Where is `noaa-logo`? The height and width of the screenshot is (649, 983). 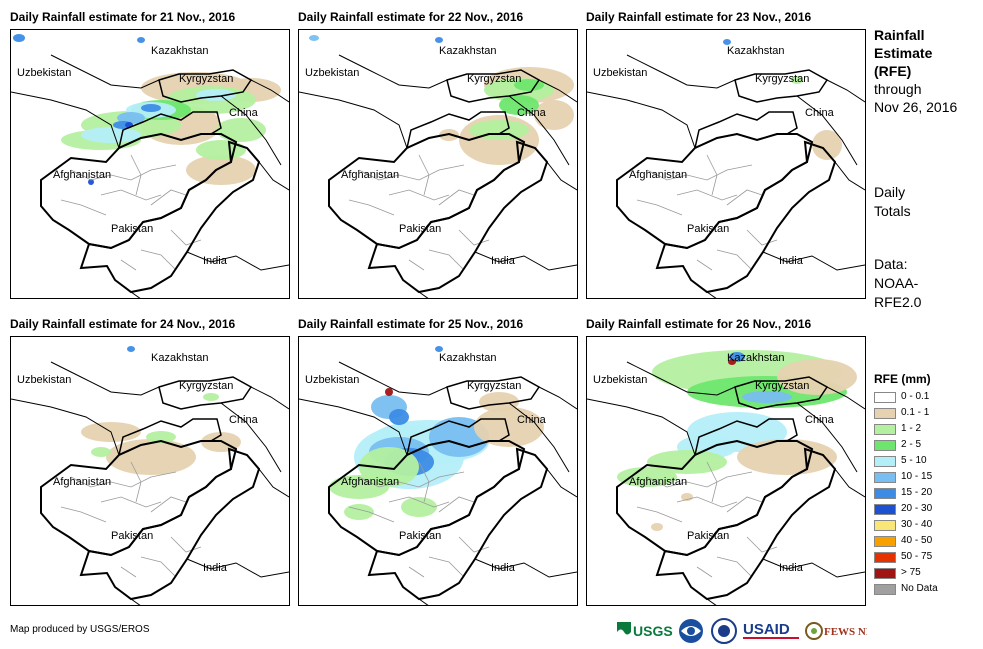
noaa-logo is located at coordinates (691, 631).